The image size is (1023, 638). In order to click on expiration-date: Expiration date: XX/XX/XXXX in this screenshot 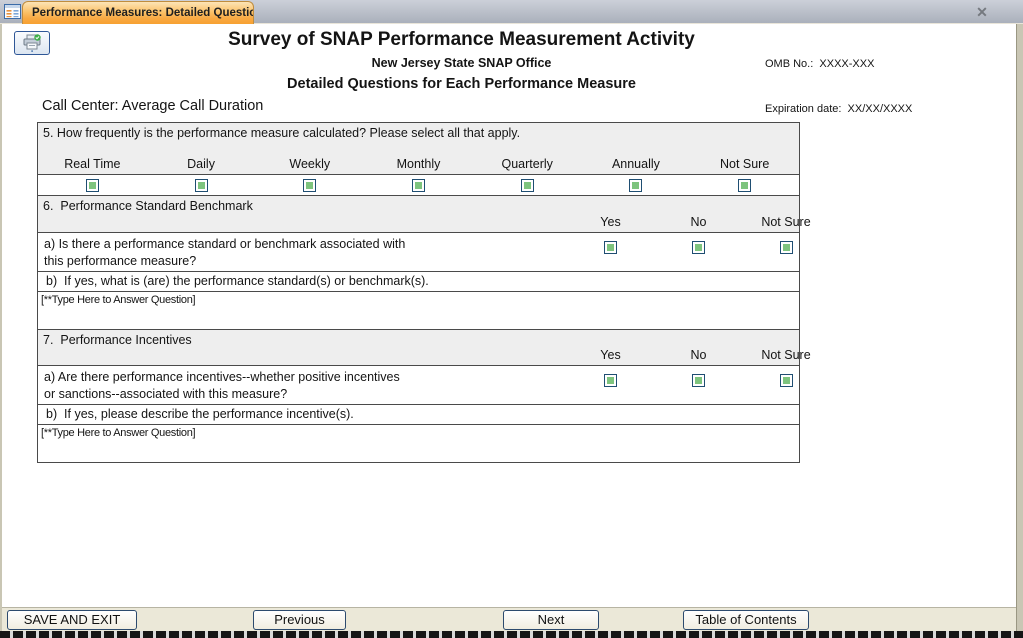, I will do `click(839, 109)`.